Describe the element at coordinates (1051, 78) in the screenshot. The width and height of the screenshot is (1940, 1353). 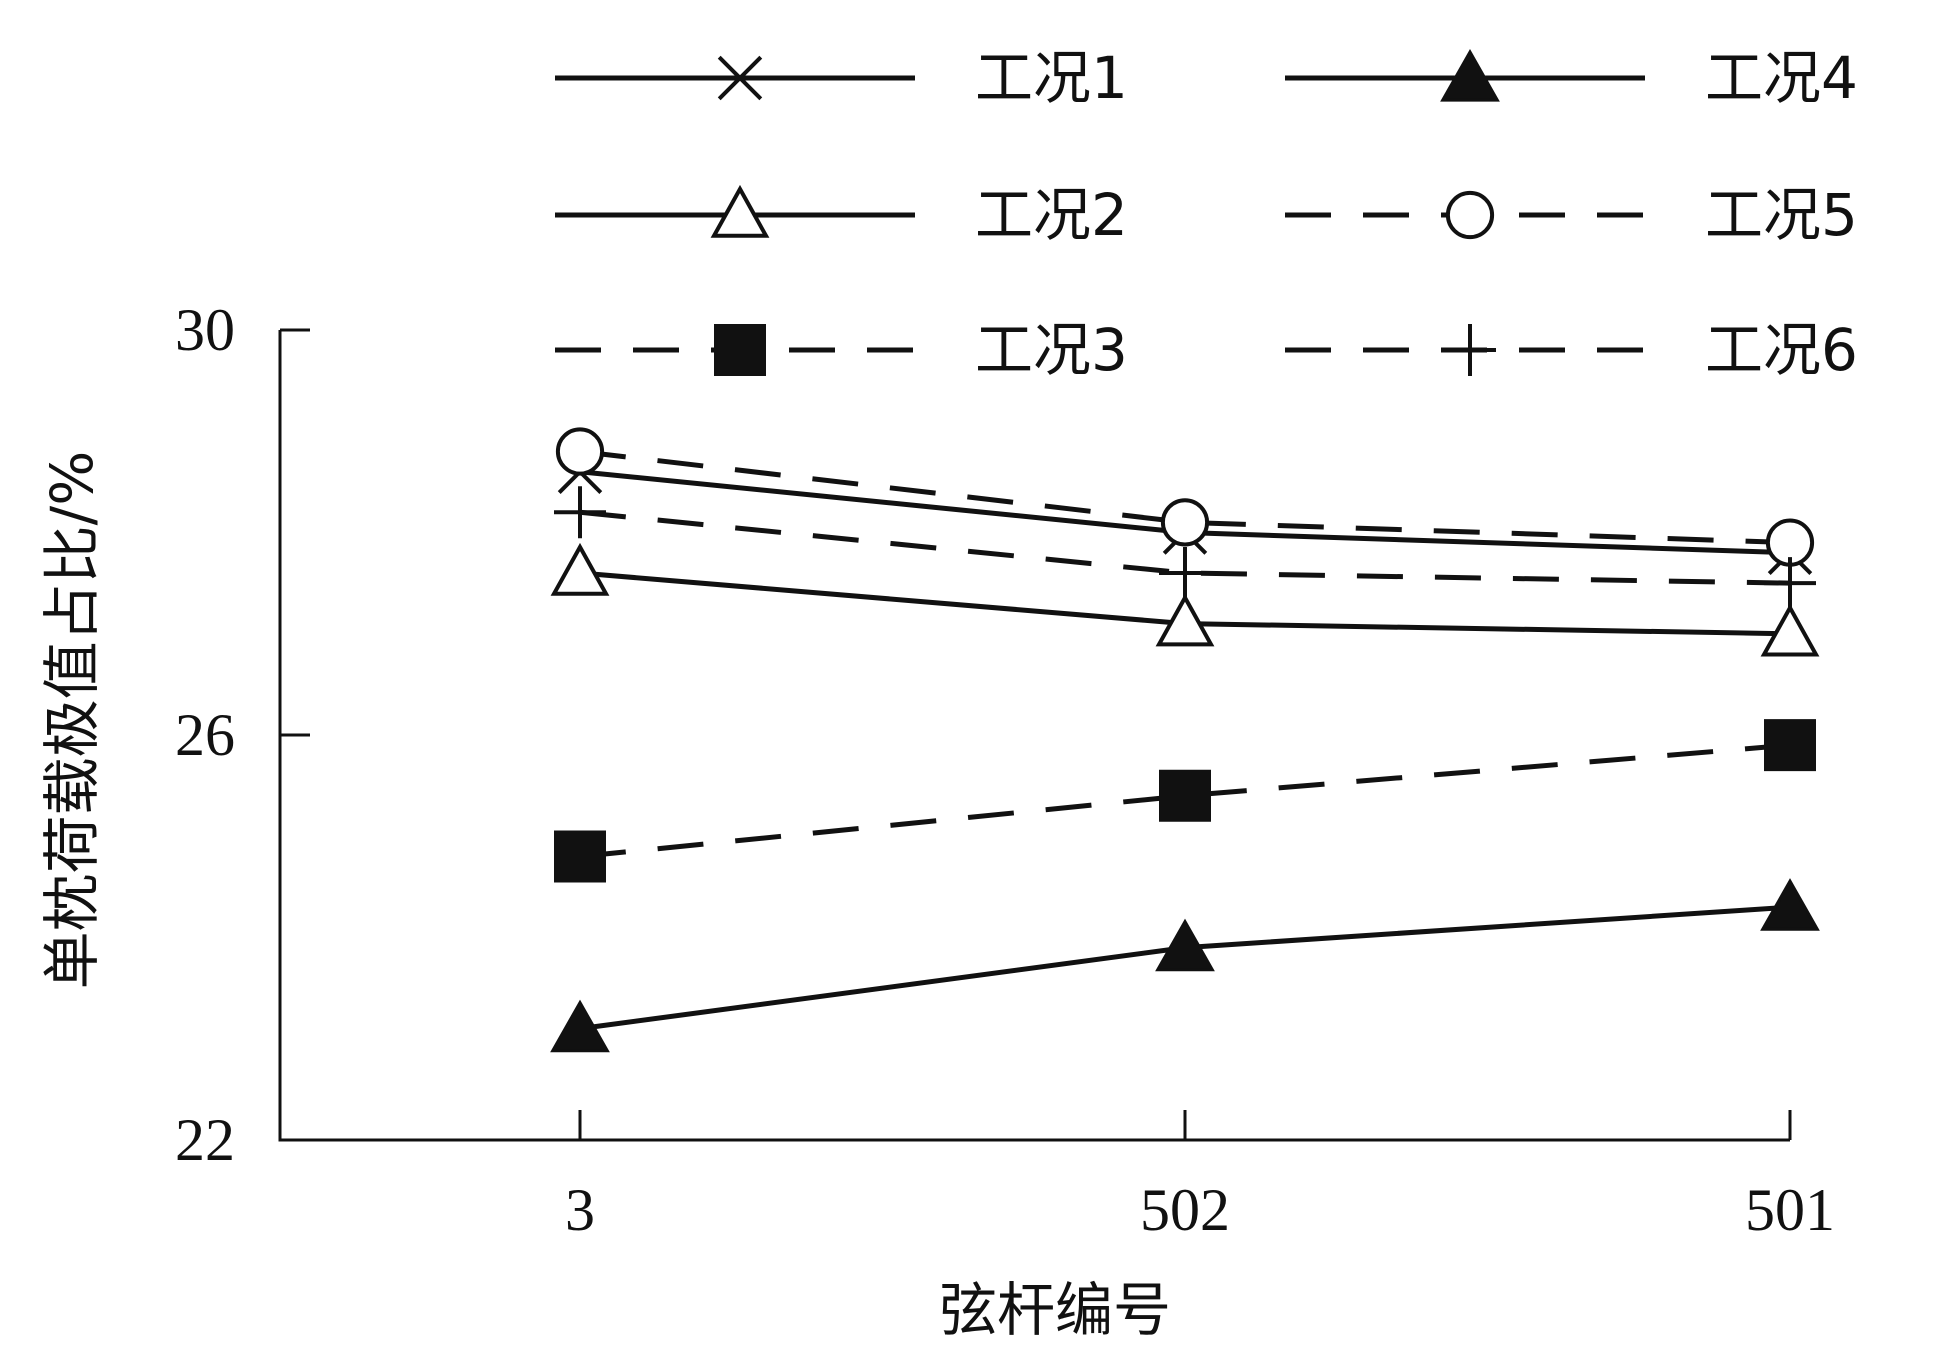
I see `legend-label: 工况1` at that location.